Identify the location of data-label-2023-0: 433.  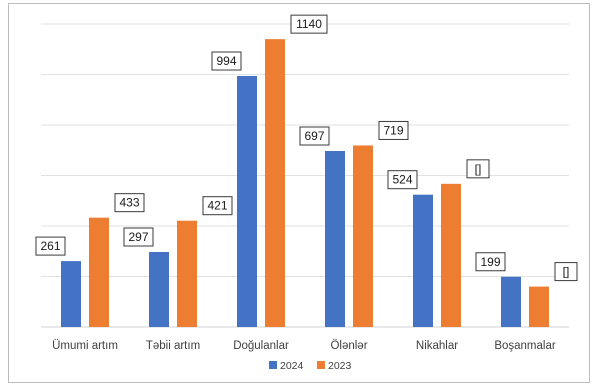
(129, 203).